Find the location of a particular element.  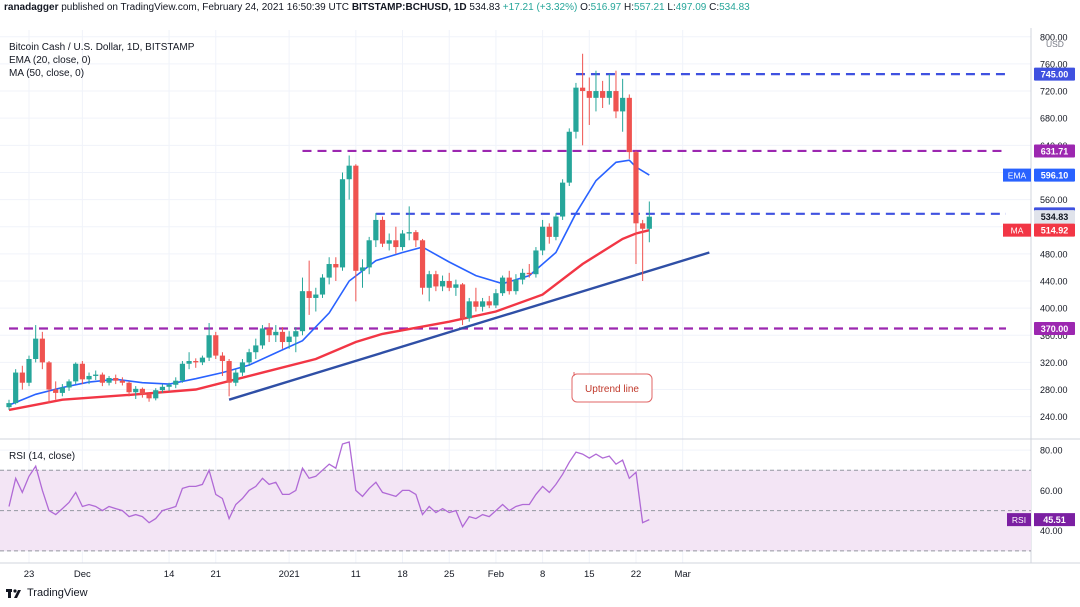

price-tick-label: 360.00 is located at coordinates (1054, 336).